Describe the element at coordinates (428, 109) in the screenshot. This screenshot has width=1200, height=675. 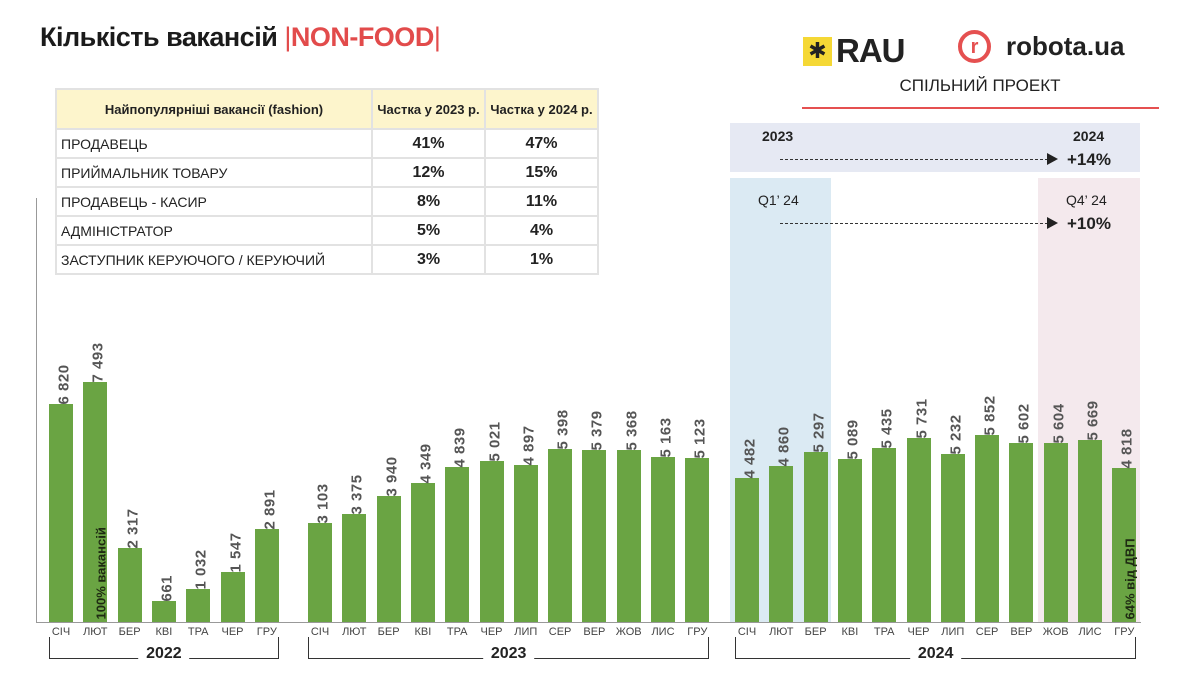
I see `header-share-2023: Частка у 2023 р.` at that location.